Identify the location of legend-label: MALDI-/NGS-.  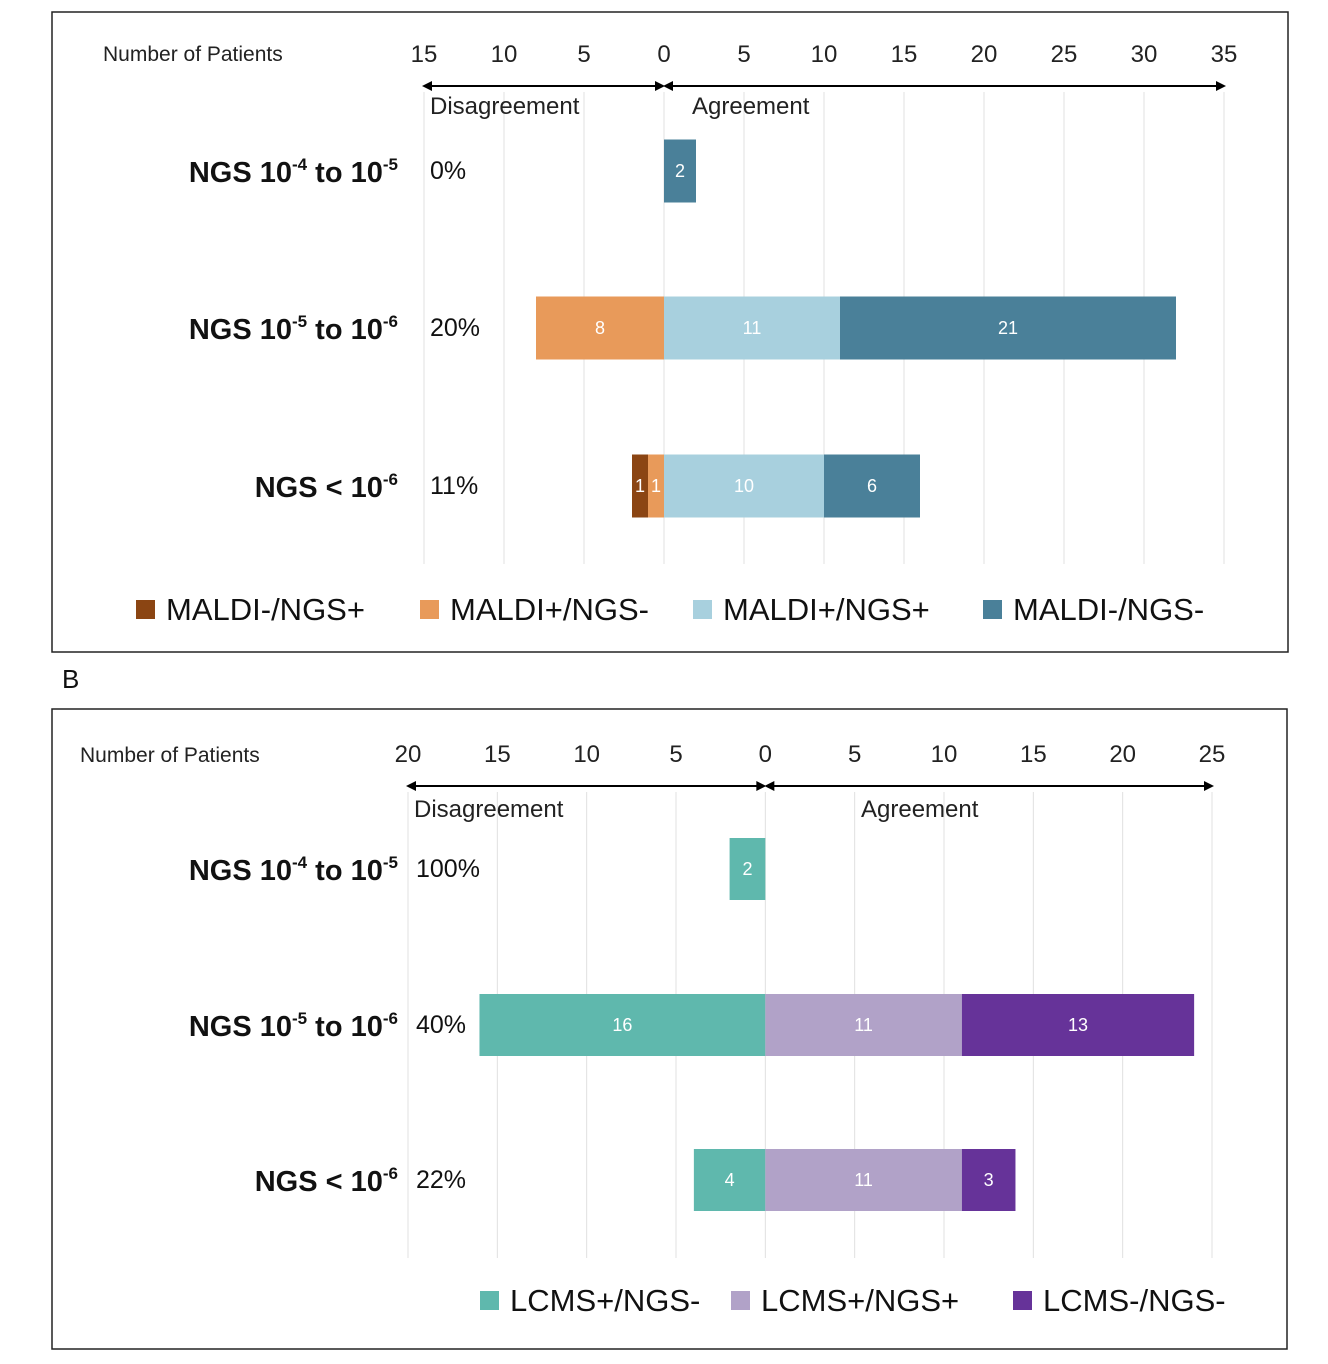
(1108, 609).